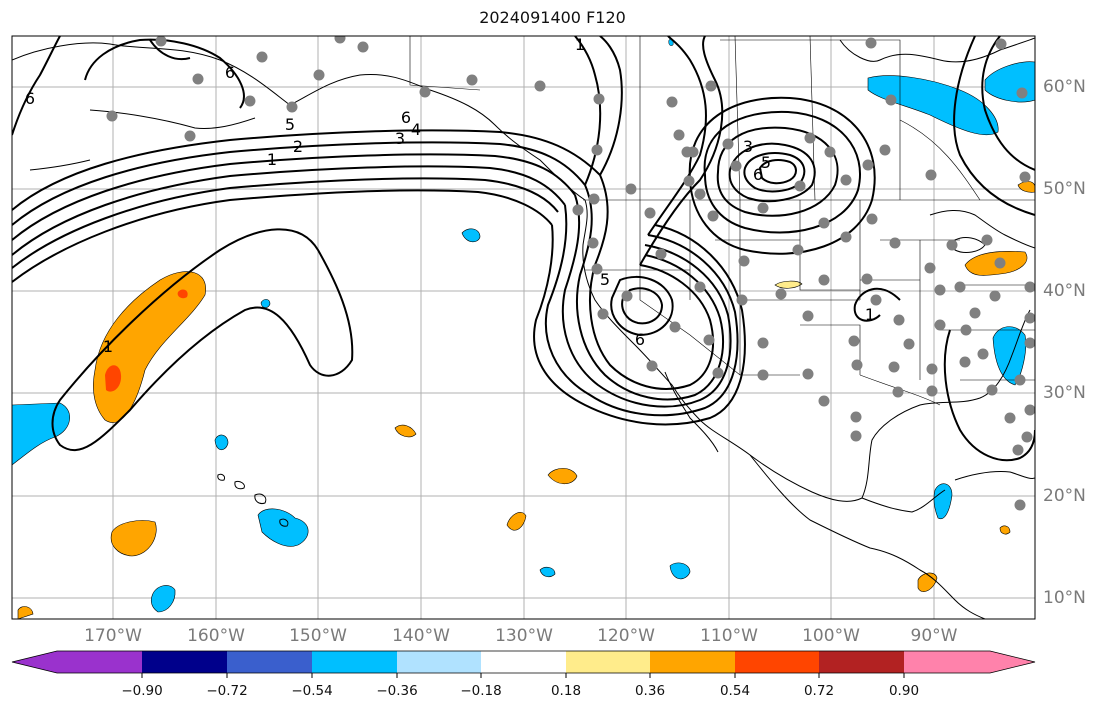  What do you see at coordinates (1064, 189) in the screenshot?
I see `lat-label: 50°N` at bounding box center [1064, 189].